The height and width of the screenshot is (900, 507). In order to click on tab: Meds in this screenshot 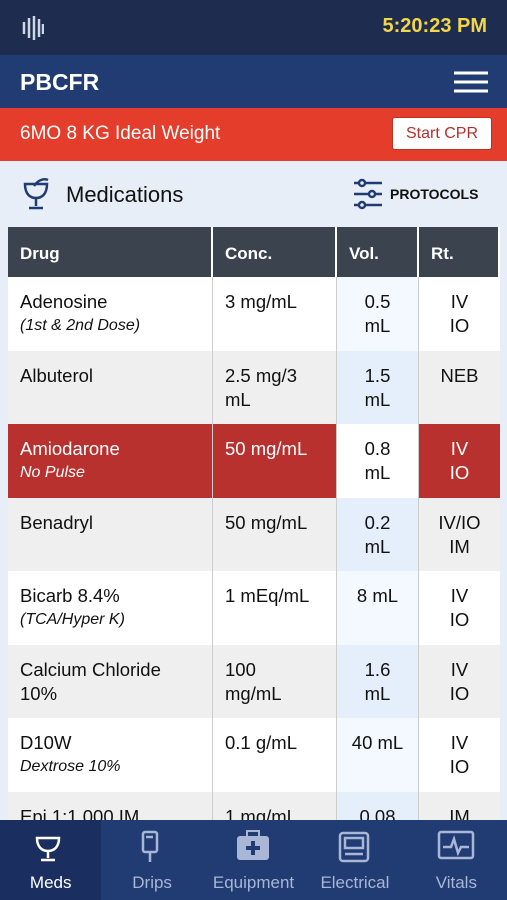, I will do `click(51, 860)`.